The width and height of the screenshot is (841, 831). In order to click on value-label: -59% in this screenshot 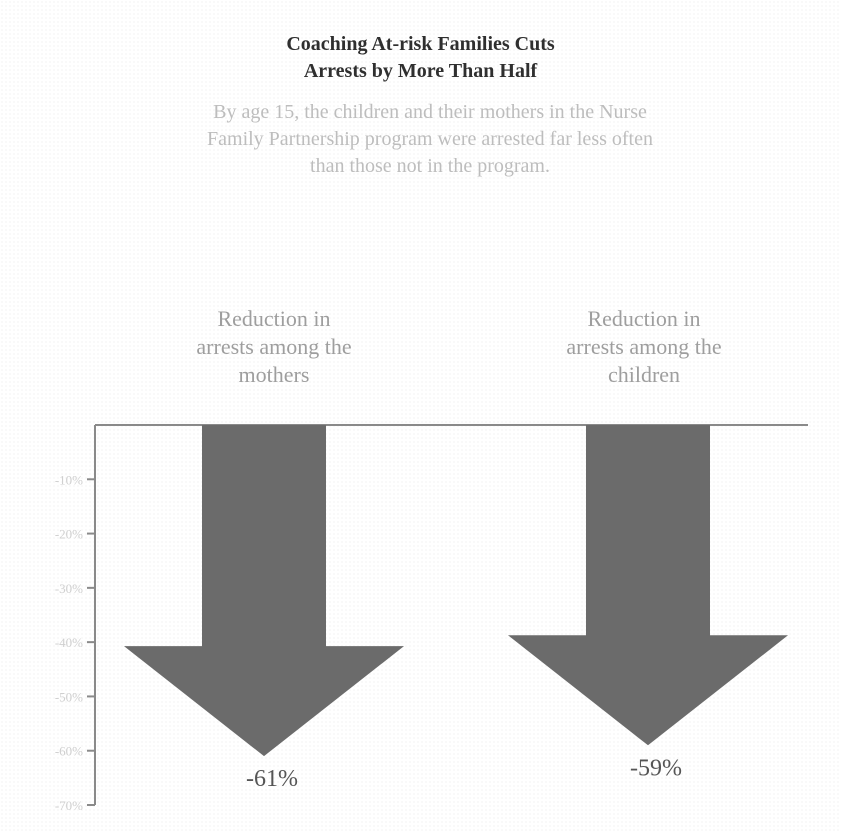, I will do `click(656, 768)`.